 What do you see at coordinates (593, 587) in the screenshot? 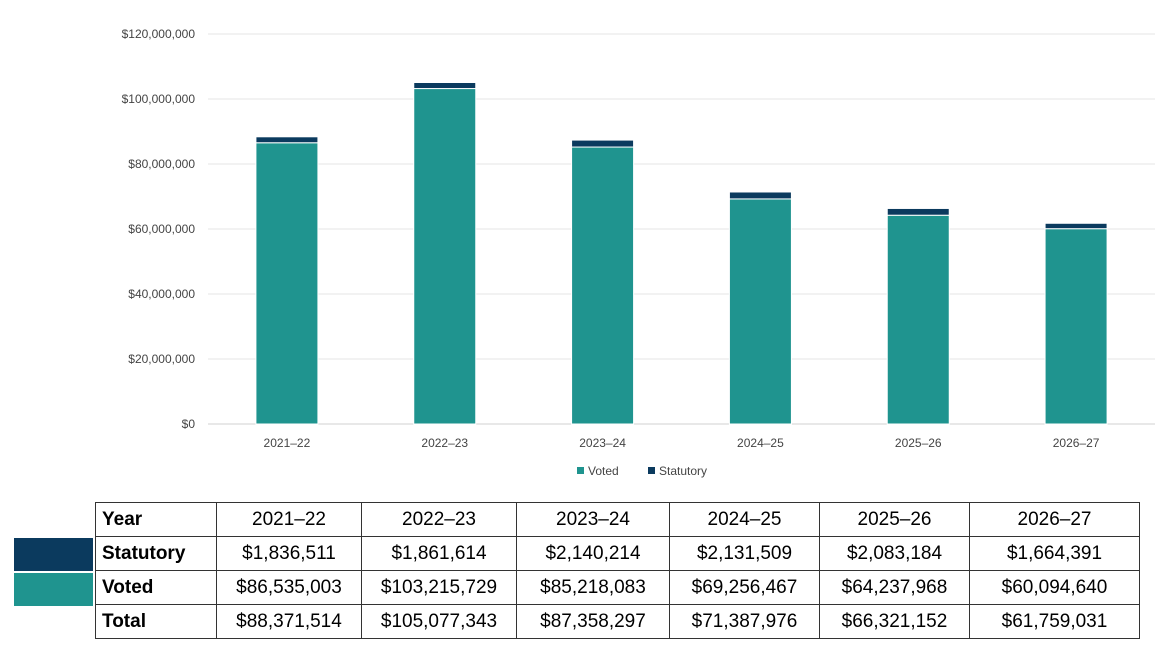
I see `table-cell: $85,218,083` at bounding box center [593, 587].